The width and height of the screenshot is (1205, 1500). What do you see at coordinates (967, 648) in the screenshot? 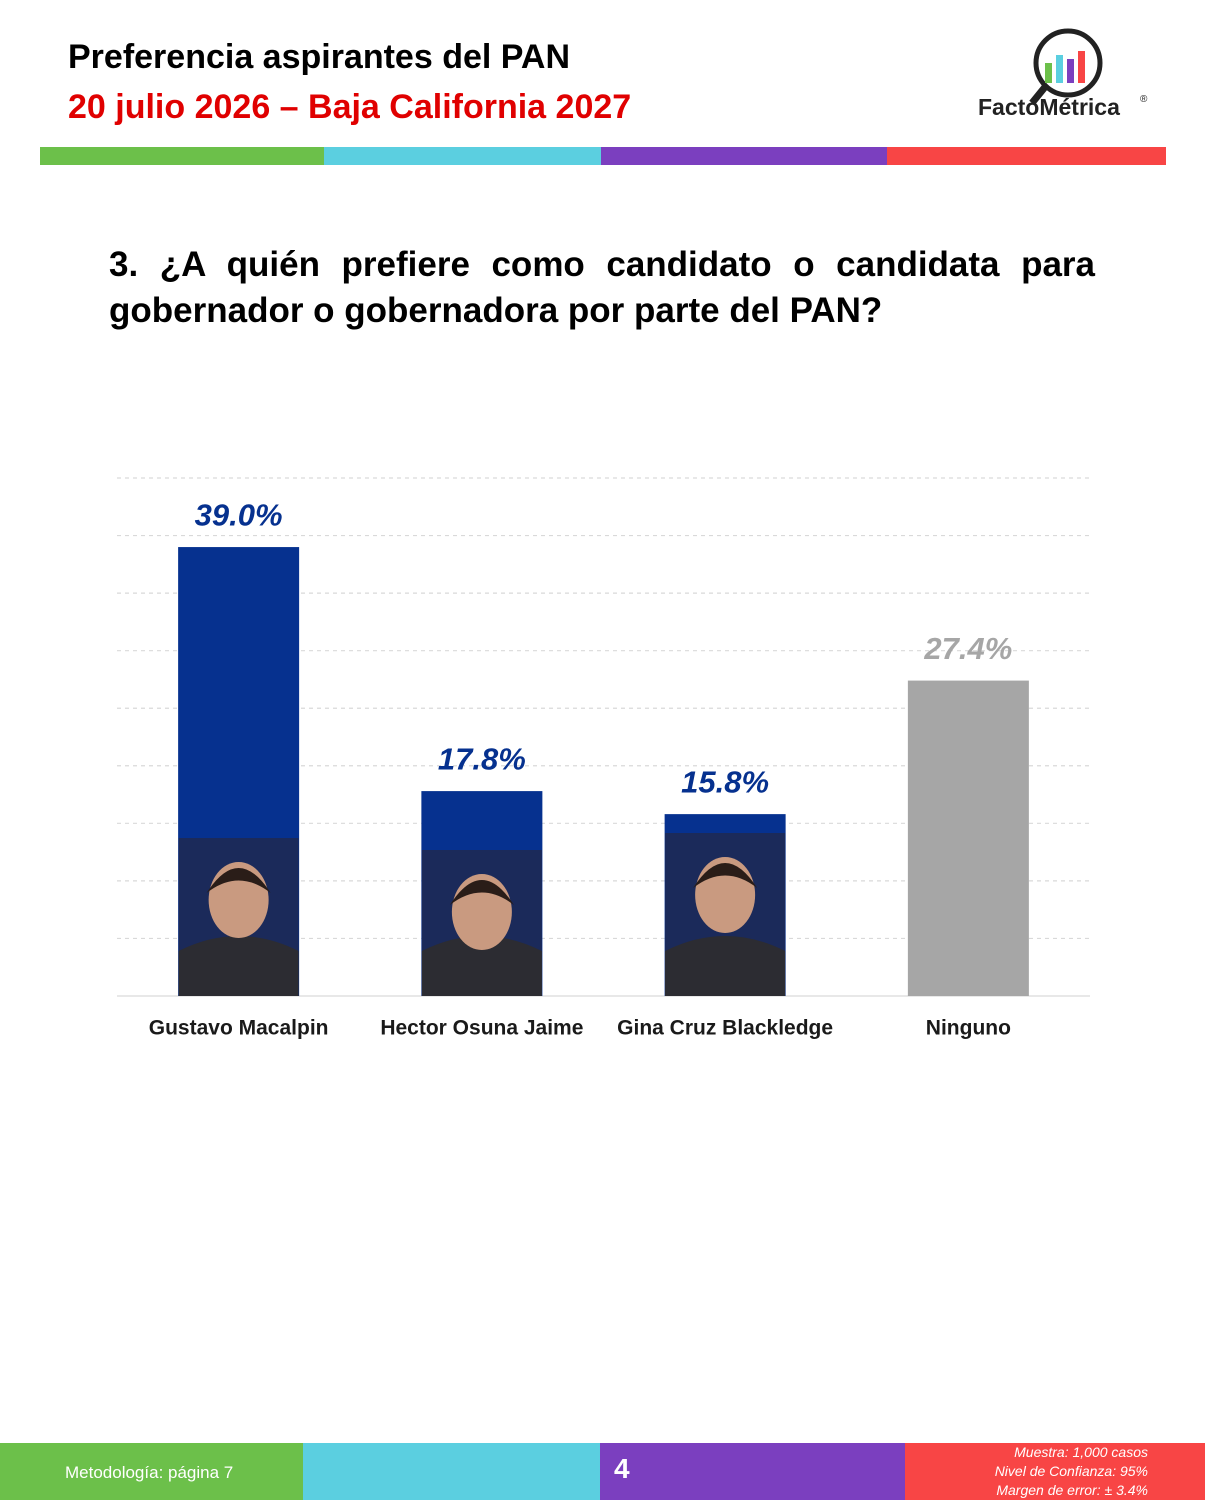
I see `value-label: 27.4%` at bounding box center [967, 648].